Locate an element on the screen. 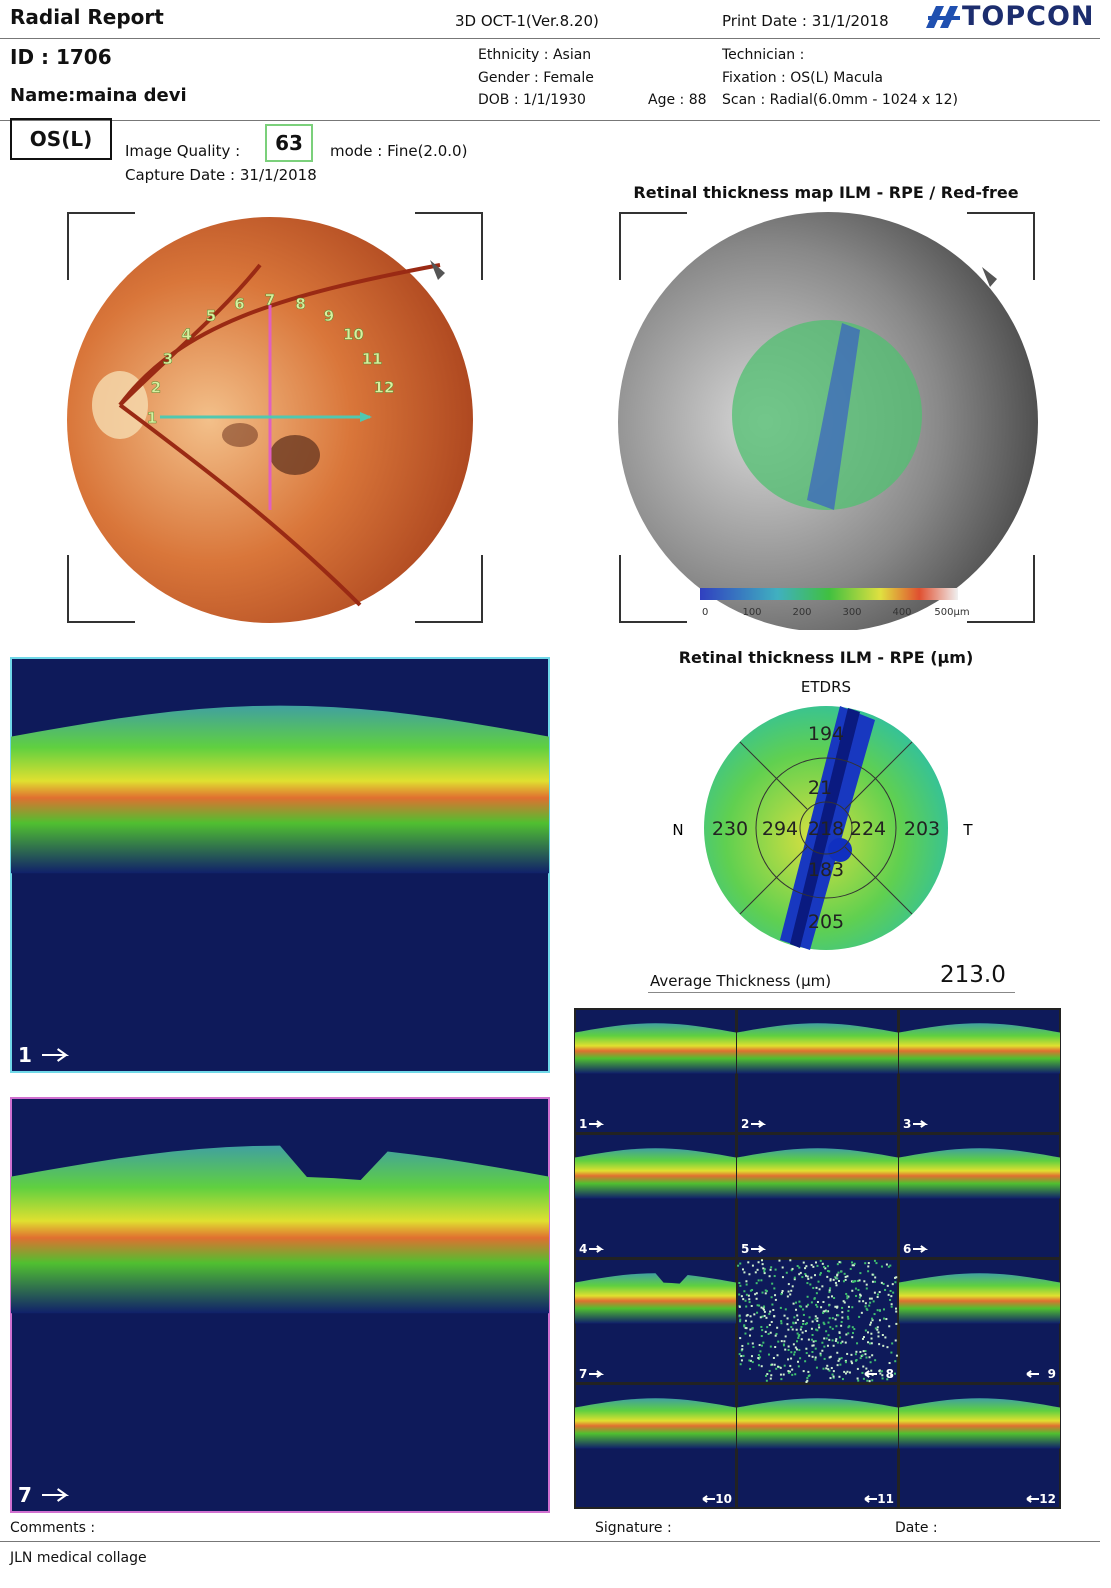  retina is located at coordinates (979, 1048).